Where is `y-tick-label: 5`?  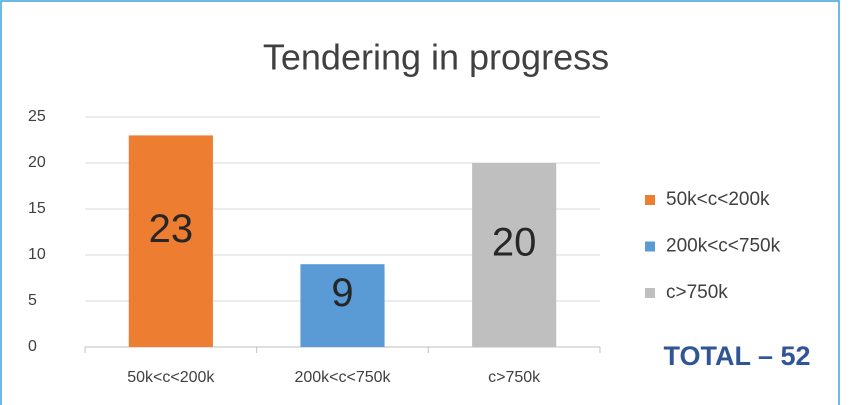 y-tick-label: 5 is located at coordinates (32, 300).